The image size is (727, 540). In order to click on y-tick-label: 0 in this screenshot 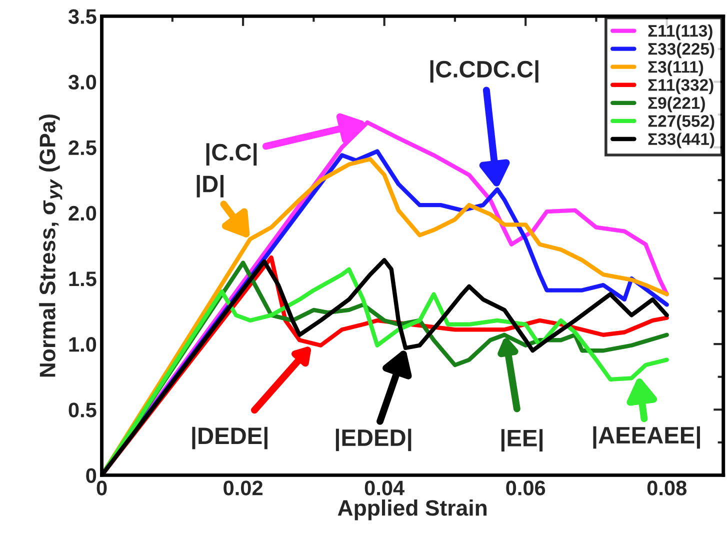, I will do `click(91, 475)`.